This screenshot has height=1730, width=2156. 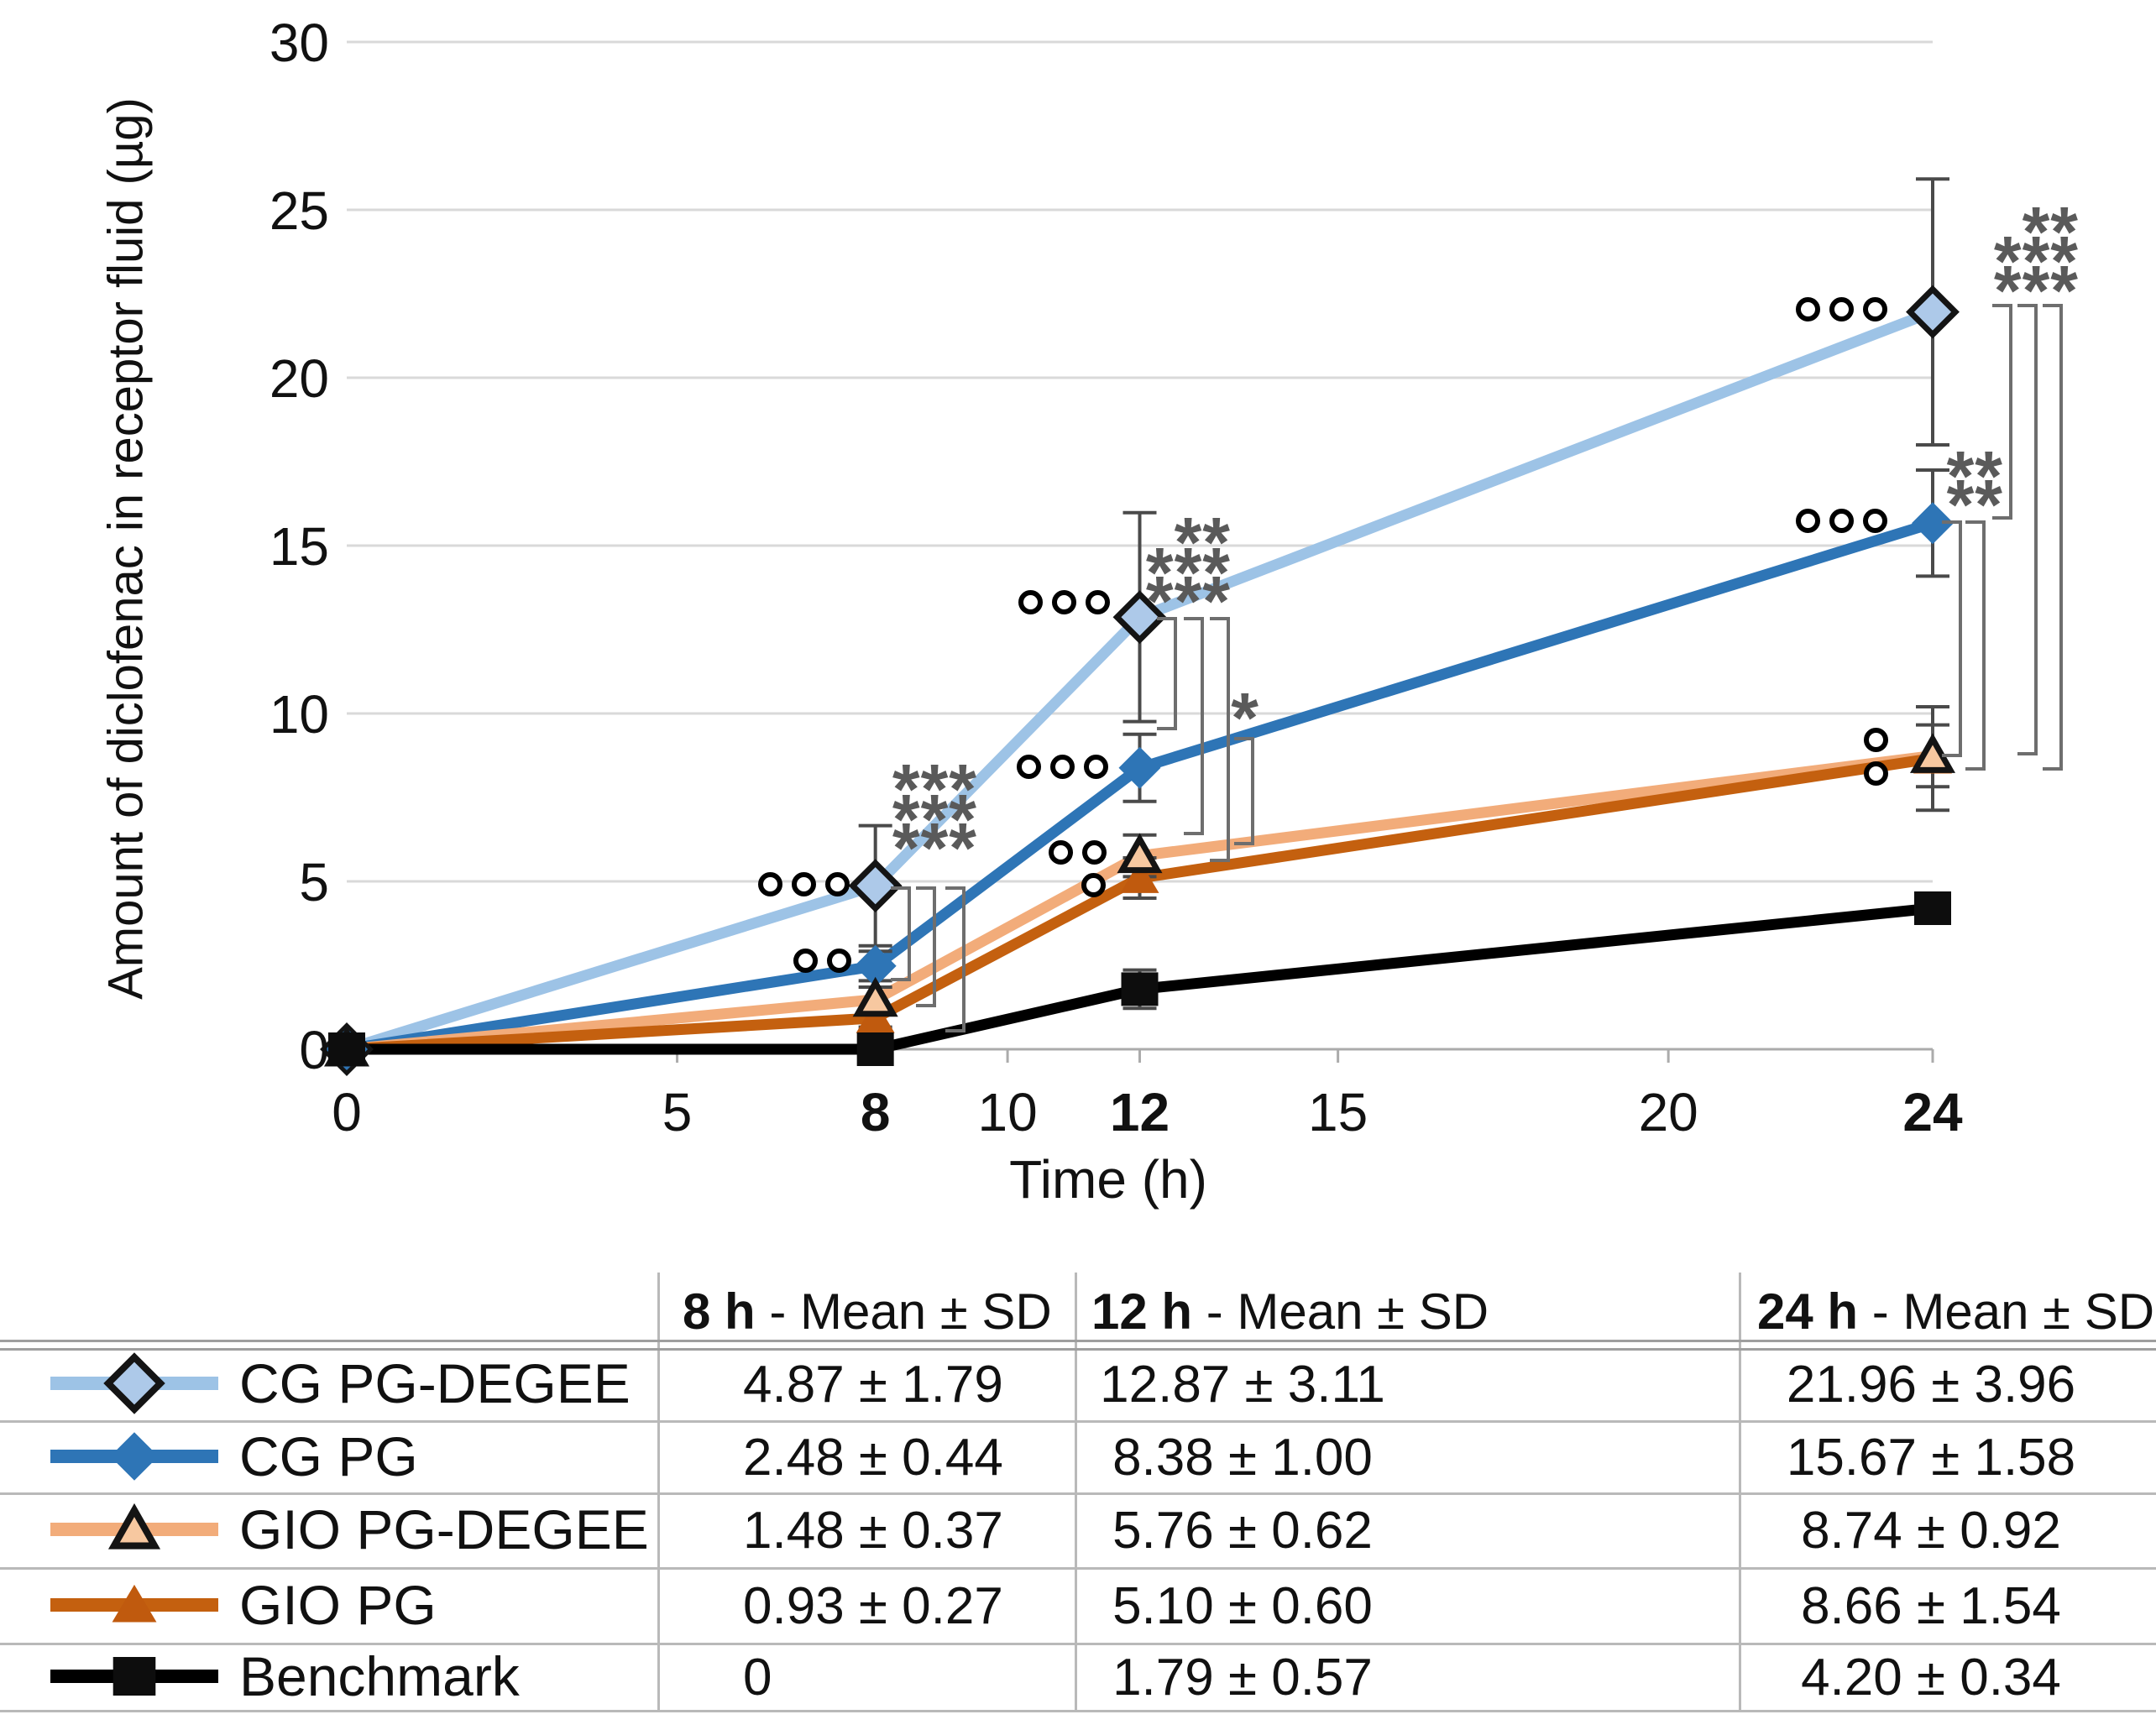 I want to click on table-header: 24 h - Mean ± SD, so click(x=1956, y=1311).